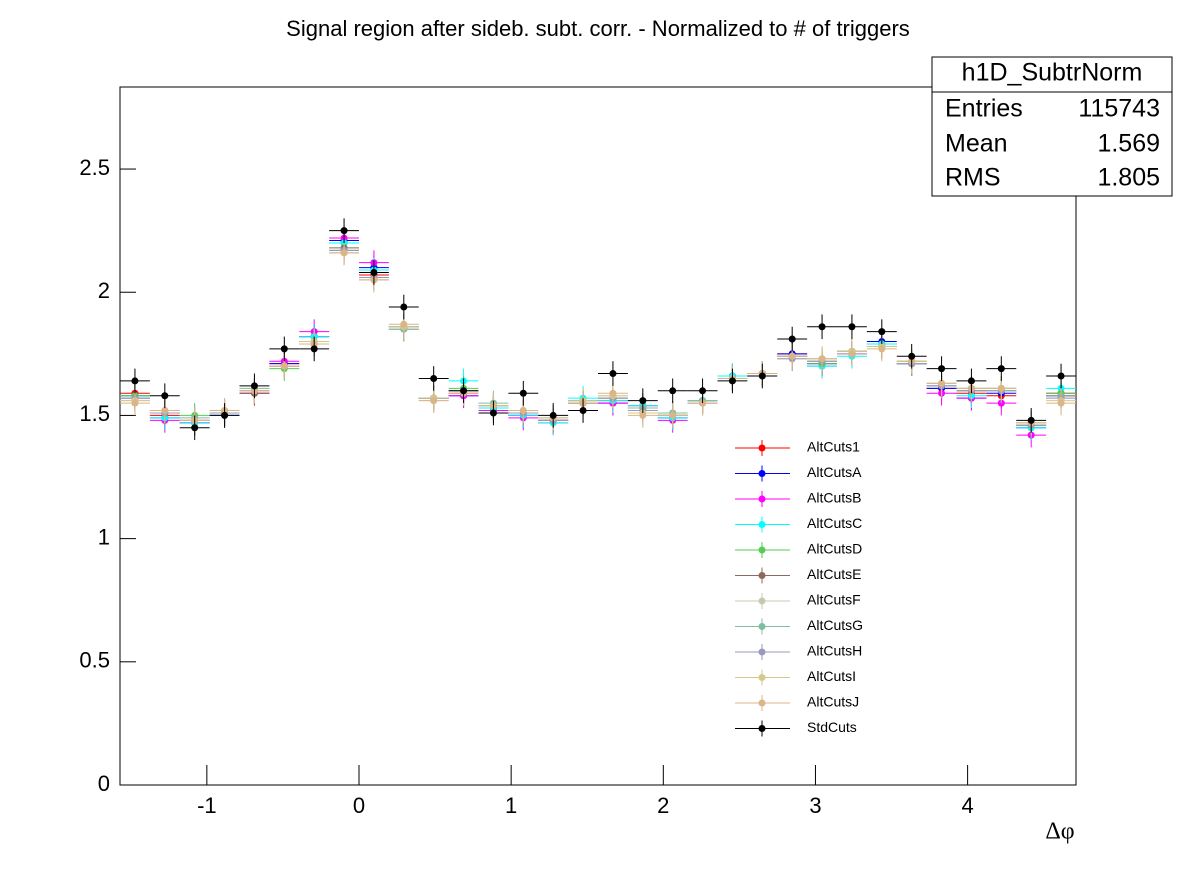 Image resolution: width=1196 pixels, height=877 pixels. I want to click on legend-label: AltCutsE, so click(834, 574).